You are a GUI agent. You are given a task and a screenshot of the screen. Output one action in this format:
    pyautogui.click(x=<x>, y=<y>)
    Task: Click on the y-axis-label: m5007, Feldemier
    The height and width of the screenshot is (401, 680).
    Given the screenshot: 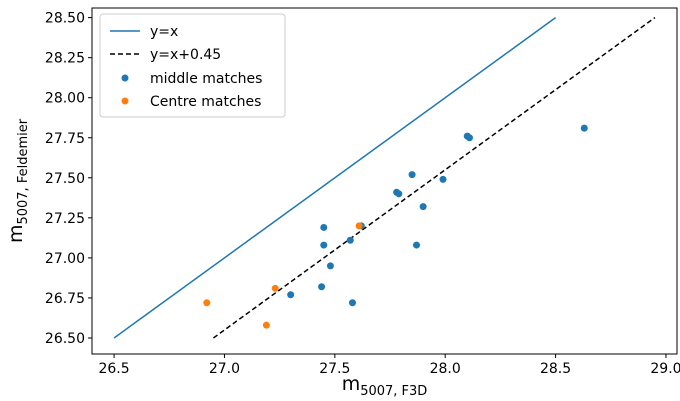 What is the action you would take?
    pyautogui.click(x=18, y=180)
    